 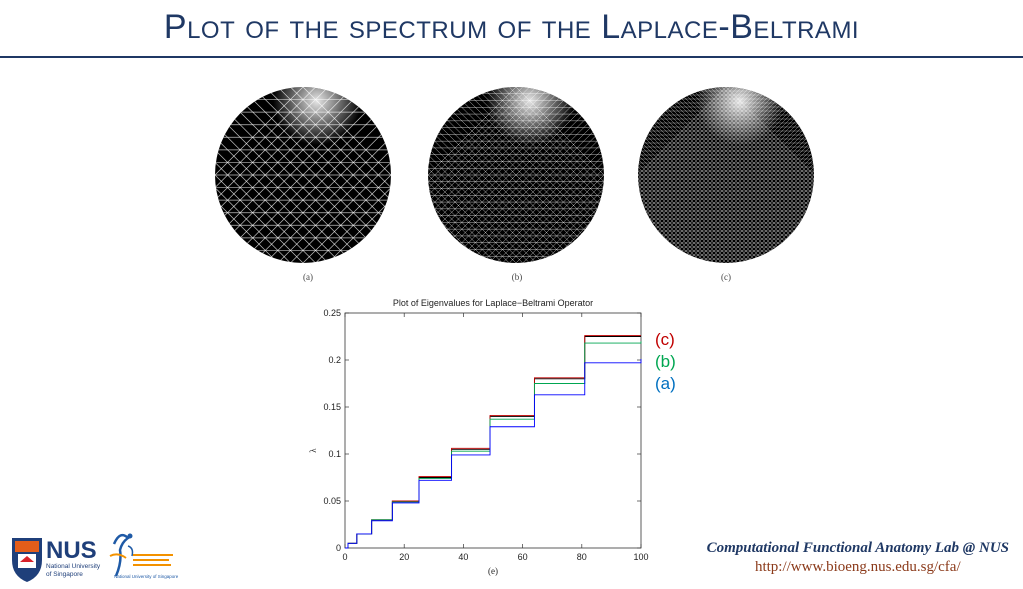 I want to click on nus-subtitle-1: National University, so click(x=73, y=566).